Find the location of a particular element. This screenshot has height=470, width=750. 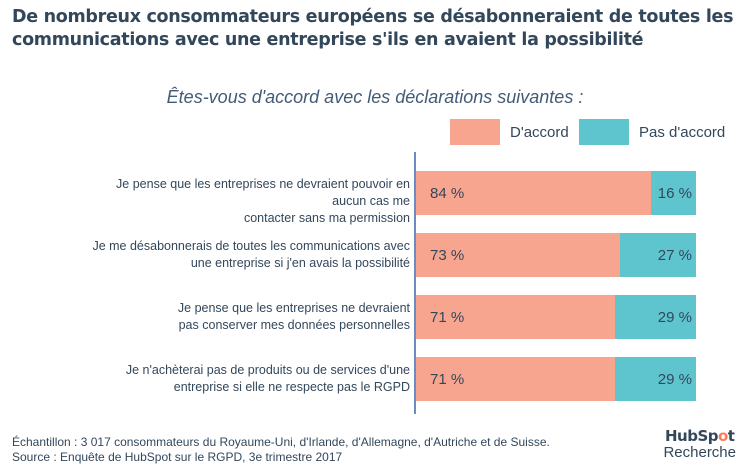

stacked-bar: 84 % 16 % is located at coordinates (556, 193).